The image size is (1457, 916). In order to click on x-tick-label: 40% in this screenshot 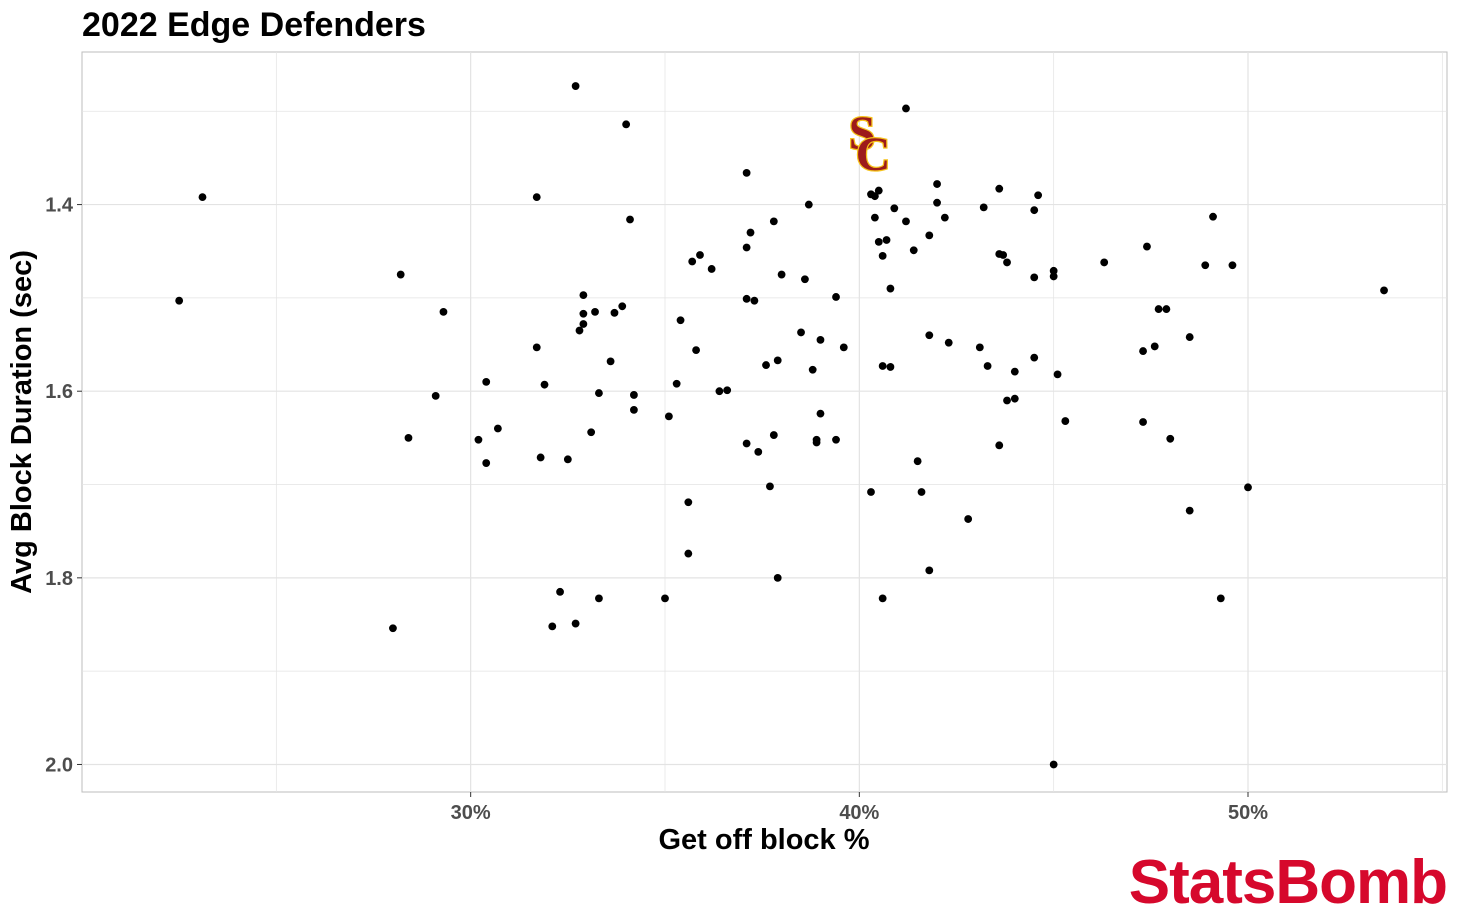, I will do `click(859, 813)`.